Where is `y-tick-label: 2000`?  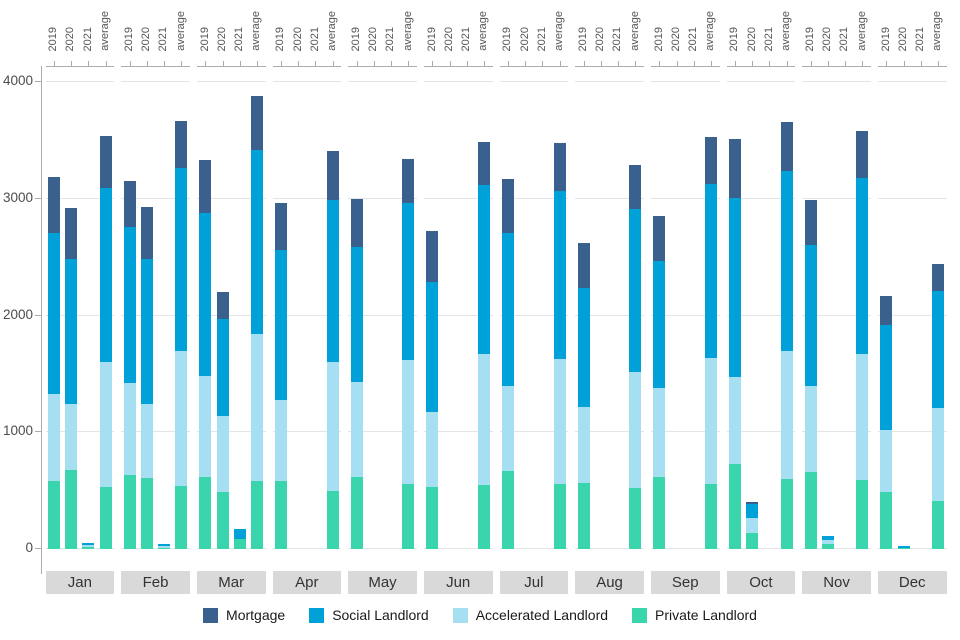
y-tick-label: 2000 is located at coordinates (17, 314).